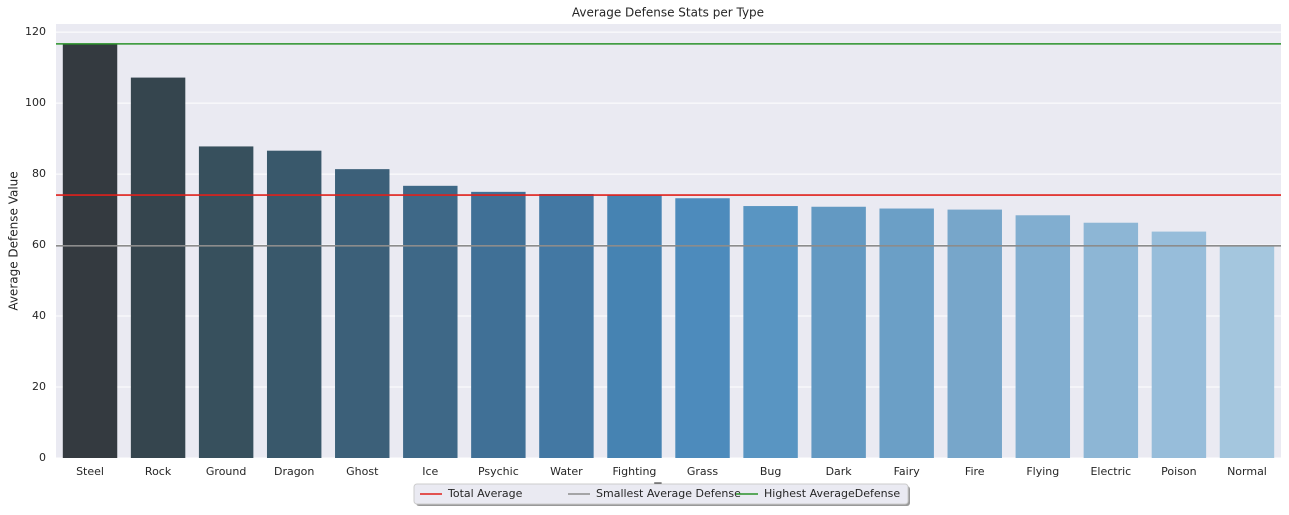  I want to click on y-tick-label: 120, so click(35, 31).